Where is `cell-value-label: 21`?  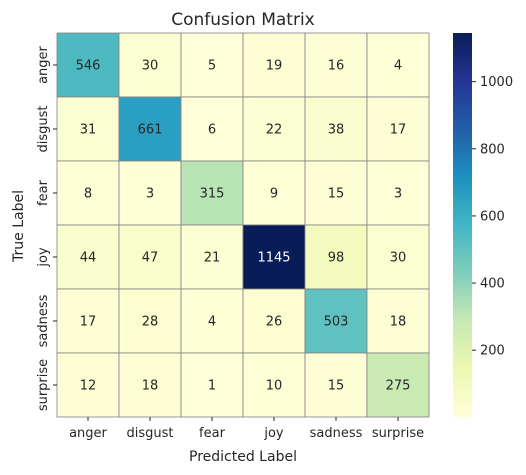
cell-value-label: 21 is located at coordinates (212, 258).